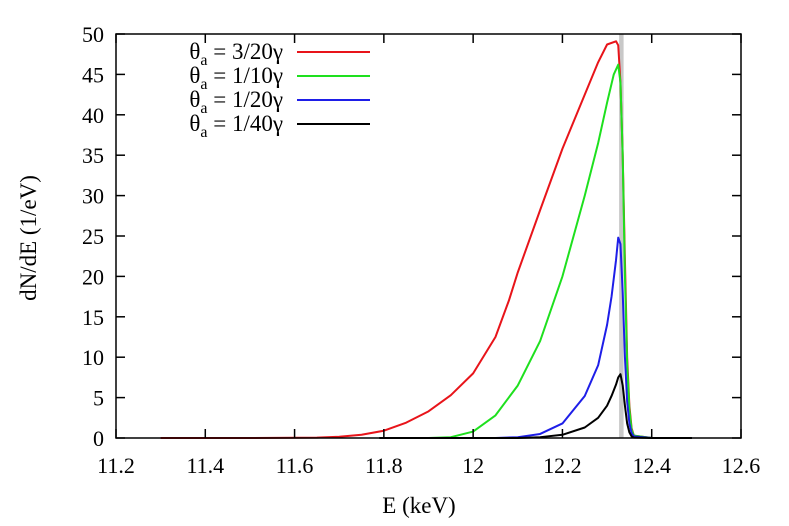 This screenshot has width=789, height=526. What do you see at coordinates (236, 102) in the screenshot?
I see `legend-entry-label: θa = 1/20γ` at bounding box center [236, 102].